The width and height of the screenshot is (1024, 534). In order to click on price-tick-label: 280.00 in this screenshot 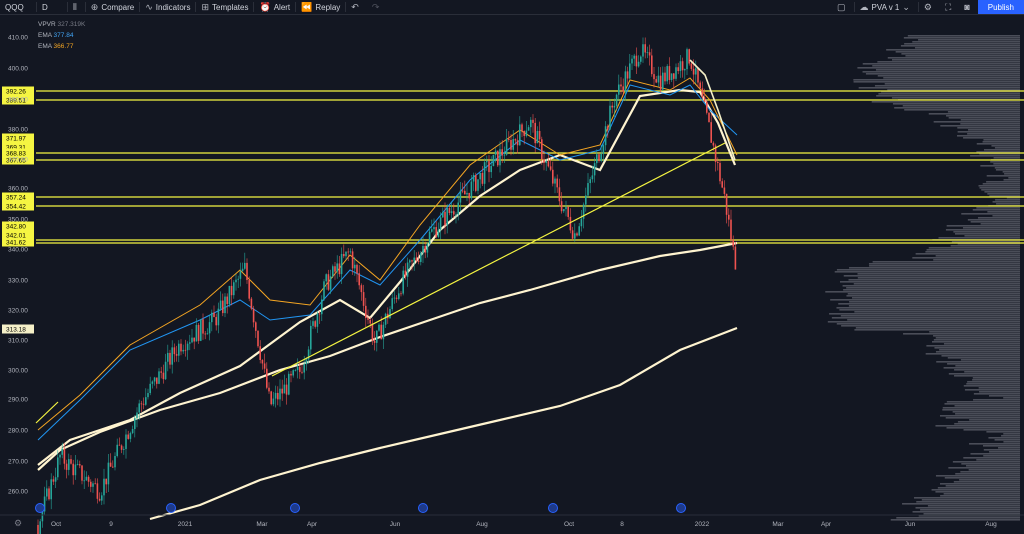, I will do `click(18, 431)`.